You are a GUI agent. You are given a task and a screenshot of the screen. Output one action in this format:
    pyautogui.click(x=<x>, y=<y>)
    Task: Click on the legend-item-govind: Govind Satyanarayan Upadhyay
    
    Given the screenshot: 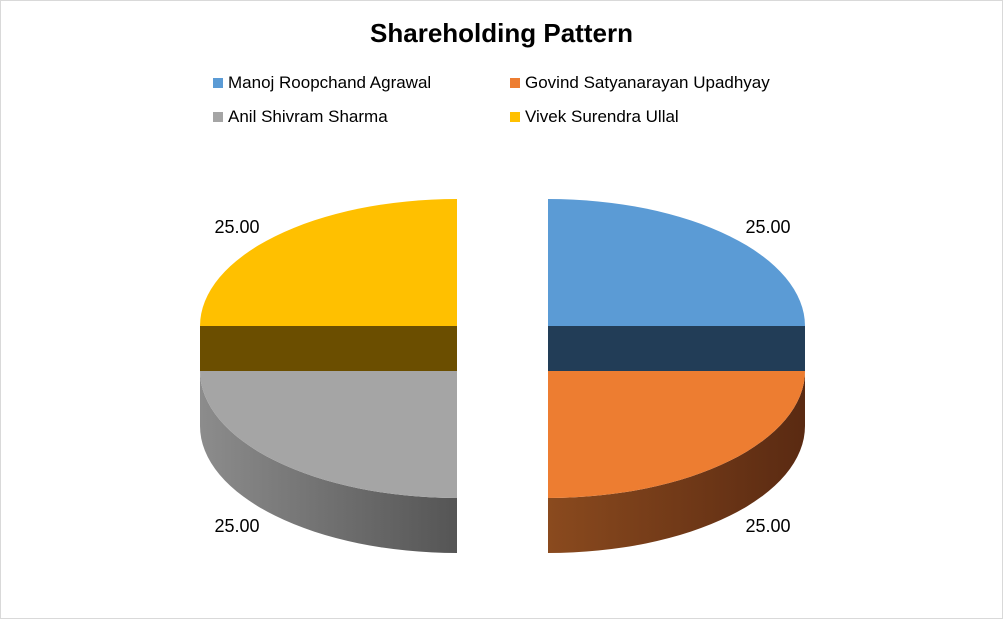 What is the action you would take?
    pyautogui.click(x=640, y=83)
    